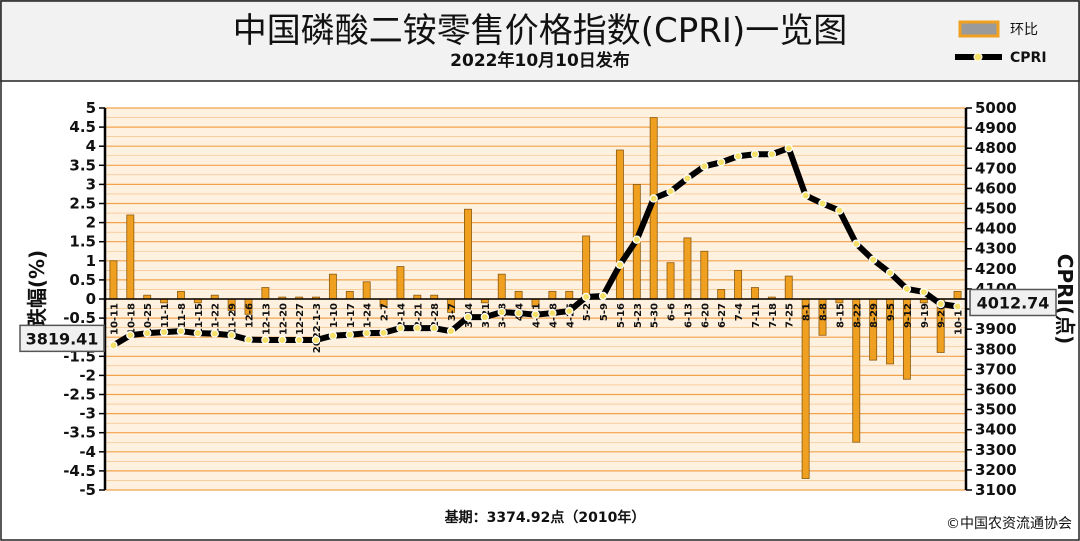 This screenshot has height=541, width=1080. Describe the element at coordinates (82, 204) in the screenshot. I see `left-tick-label: 2.5` at that location.